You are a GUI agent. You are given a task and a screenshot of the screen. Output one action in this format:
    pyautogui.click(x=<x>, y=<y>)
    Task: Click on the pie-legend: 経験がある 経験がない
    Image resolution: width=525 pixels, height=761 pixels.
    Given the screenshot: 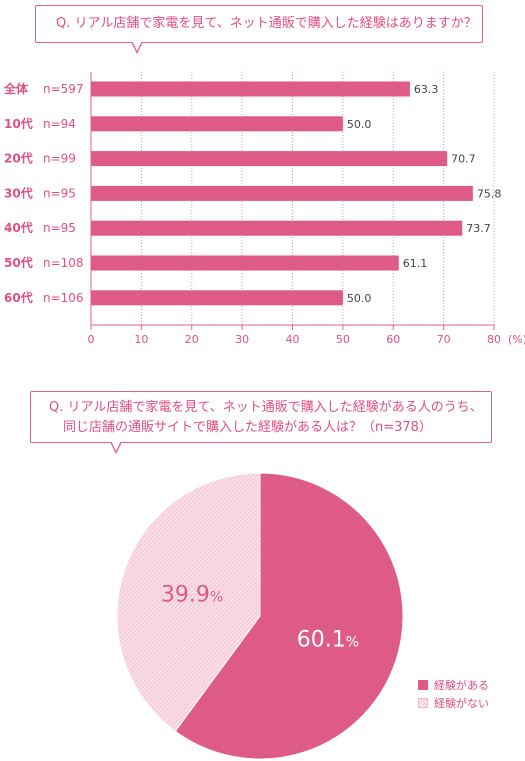 What is the action you would take?
    pyautogui.click(x=453, y=694)
    